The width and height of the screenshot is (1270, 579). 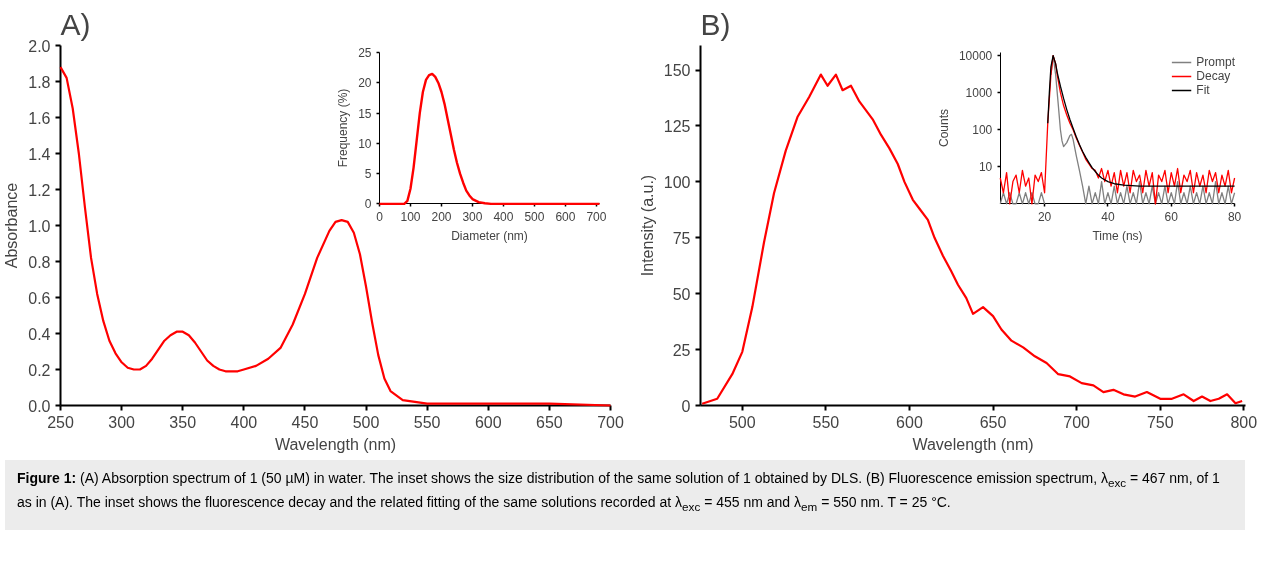 What do you see at coordinates (681, 294) in the screenshot?
I see `y-tick-label: 50` at bounding box center [681, 294].